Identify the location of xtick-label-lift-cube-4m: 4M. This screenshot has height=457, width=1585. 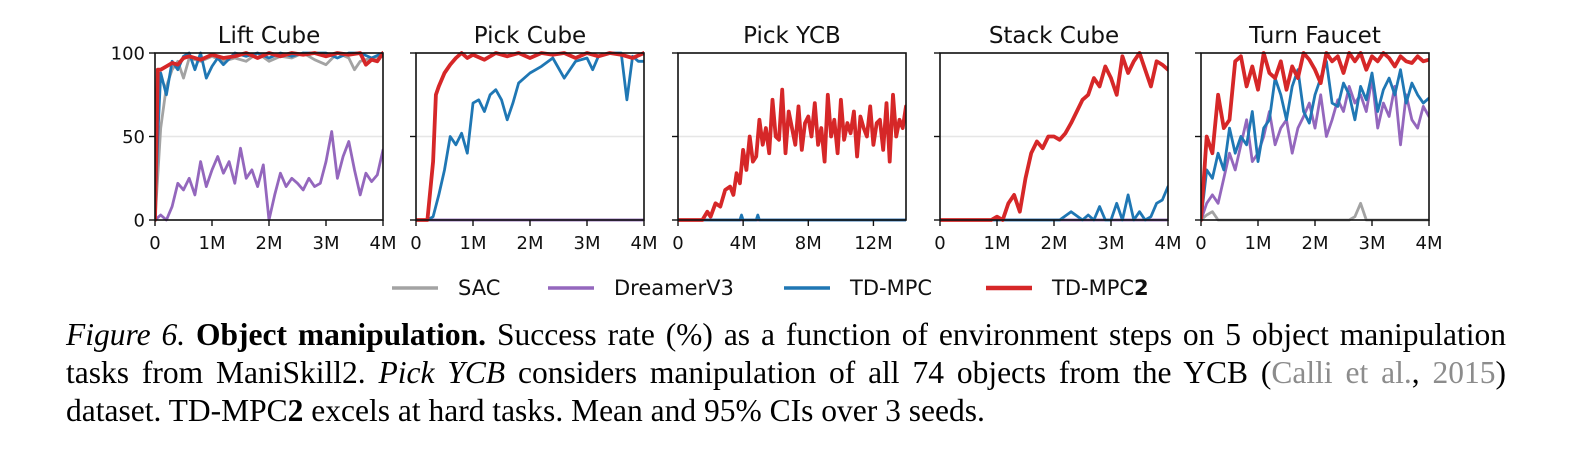
(383, 243).